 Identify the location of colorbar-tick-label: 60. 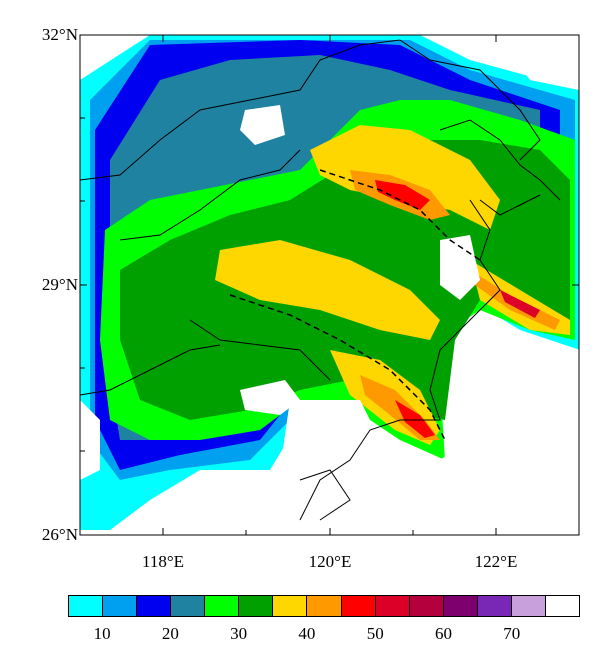
(443, 633).